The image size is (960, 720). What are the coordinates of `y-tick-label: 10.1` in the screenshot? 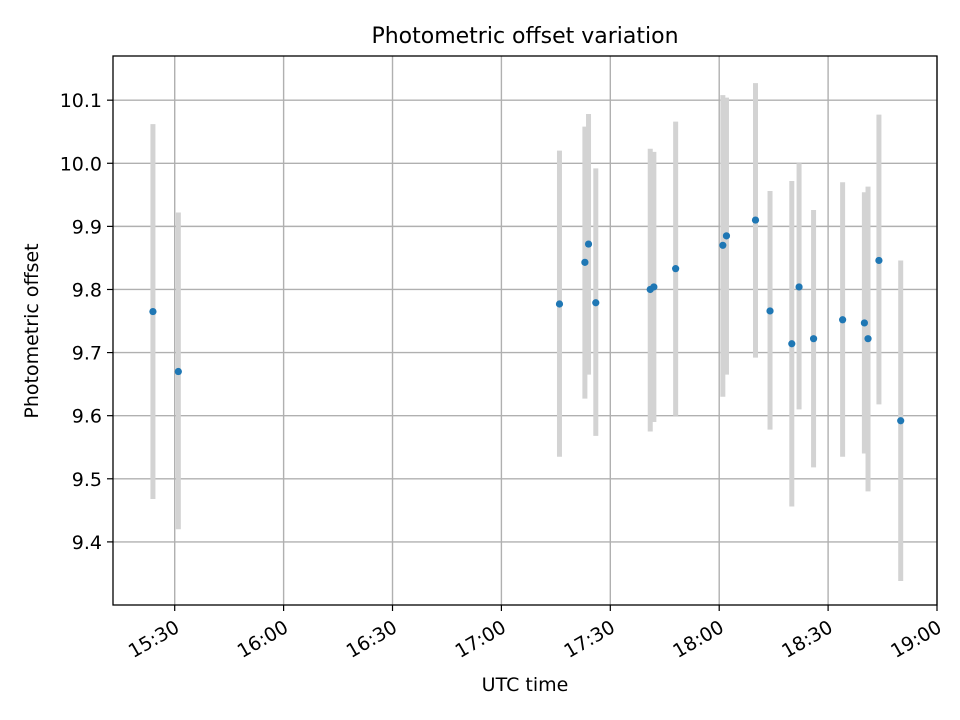 It's located at (81, 101).